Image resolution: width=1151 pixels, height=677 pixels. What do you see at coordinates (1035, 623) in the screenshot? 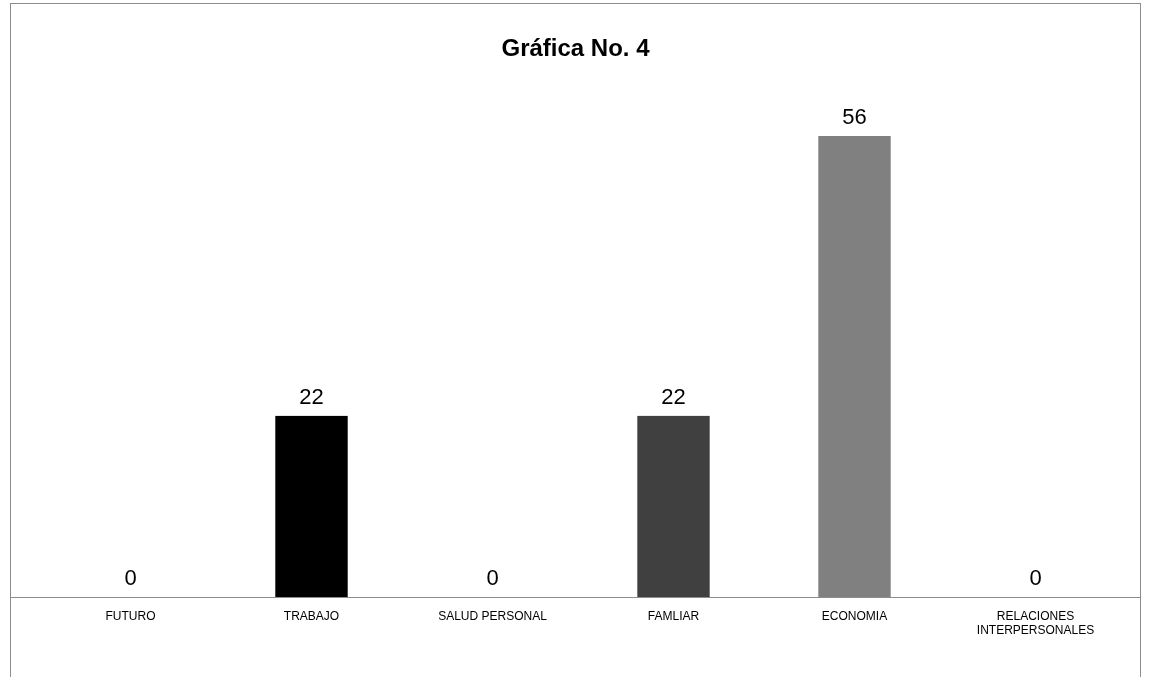
I see `x-tick-label: RELACIONES INTERPERSONALES` at bounding box center [1035, 623].